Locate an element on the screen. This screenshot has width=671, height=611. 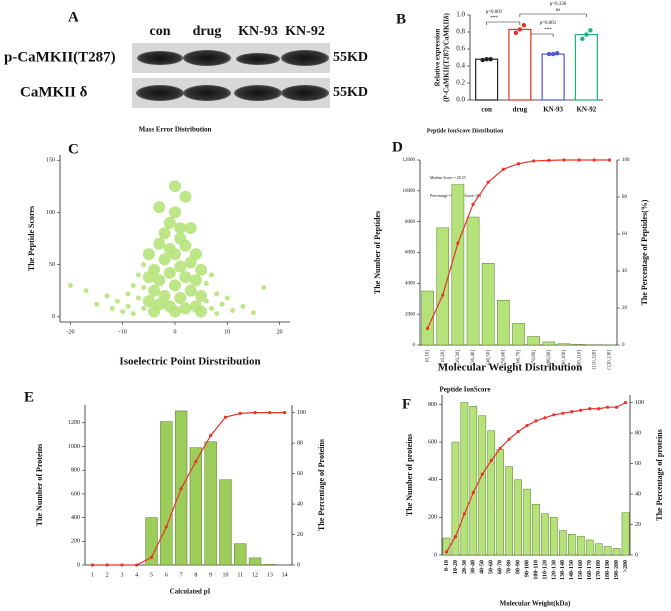
chart-title: Peptide IonScore Distribution is located at coordinates (465, 131).